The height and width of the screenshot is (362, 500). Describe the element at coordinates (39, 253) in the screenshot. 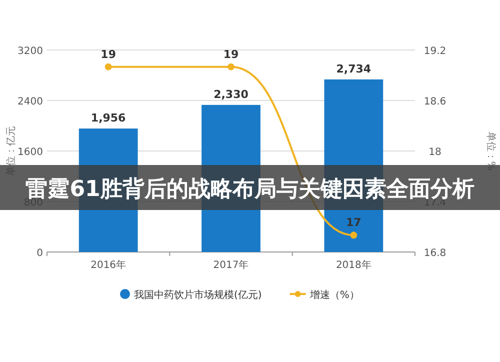

I see `y-tick-label: 0` at that location.